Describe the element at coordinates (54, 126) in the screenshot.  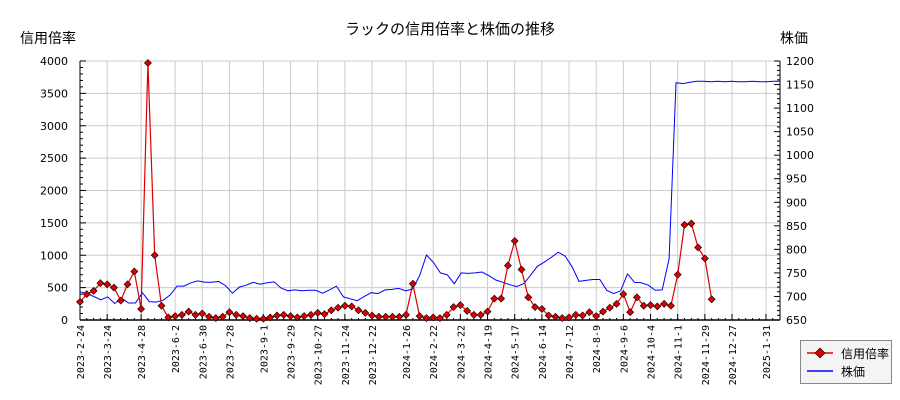
I see `left-axis-tick-label: 3000` at that location.